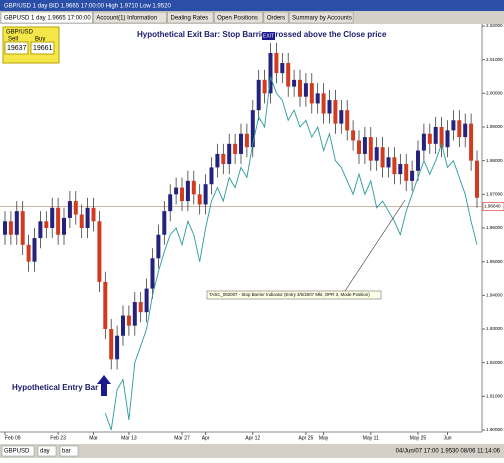 This screenshot has height=463, width=504. What do you see at coordinates (13, 40) in the screenshot?
I see `sell-label: Sell` at bounding box center [13, 40].